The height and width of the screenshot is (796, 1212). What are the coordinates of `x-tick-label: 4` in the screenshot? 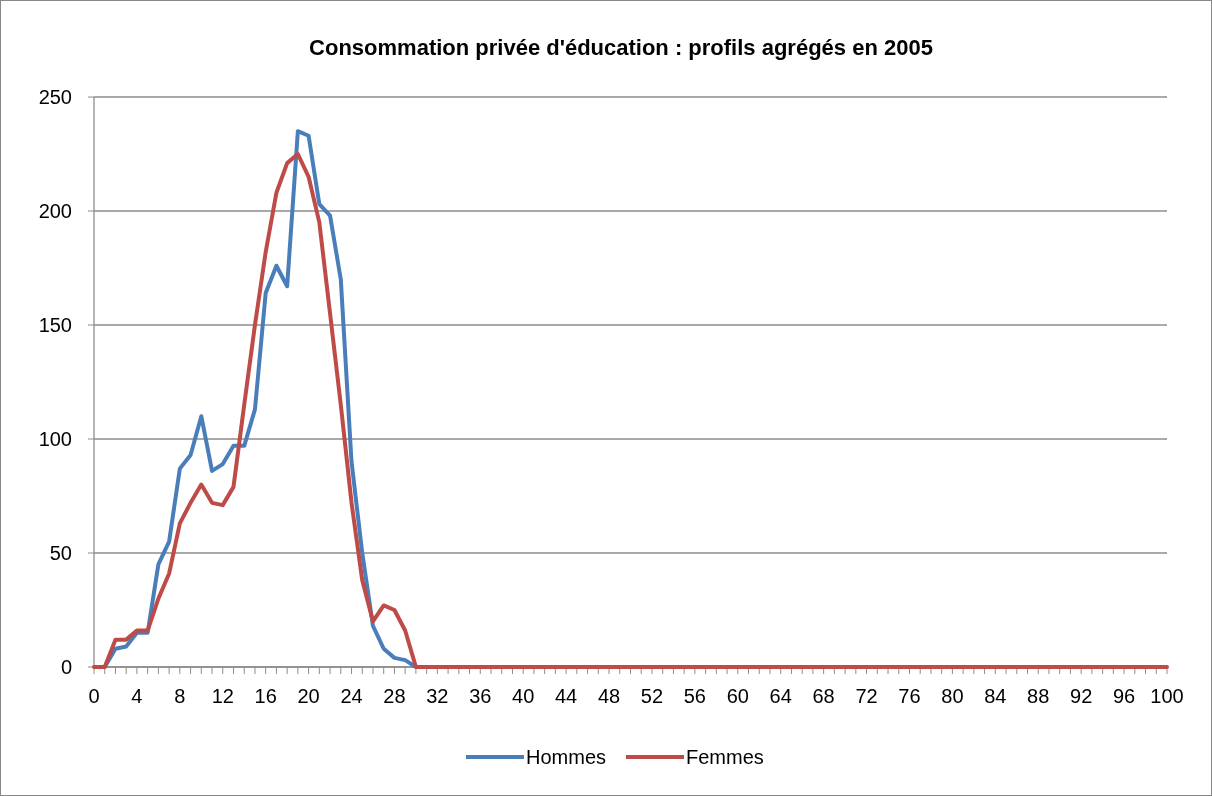 It's located at (137, 696).